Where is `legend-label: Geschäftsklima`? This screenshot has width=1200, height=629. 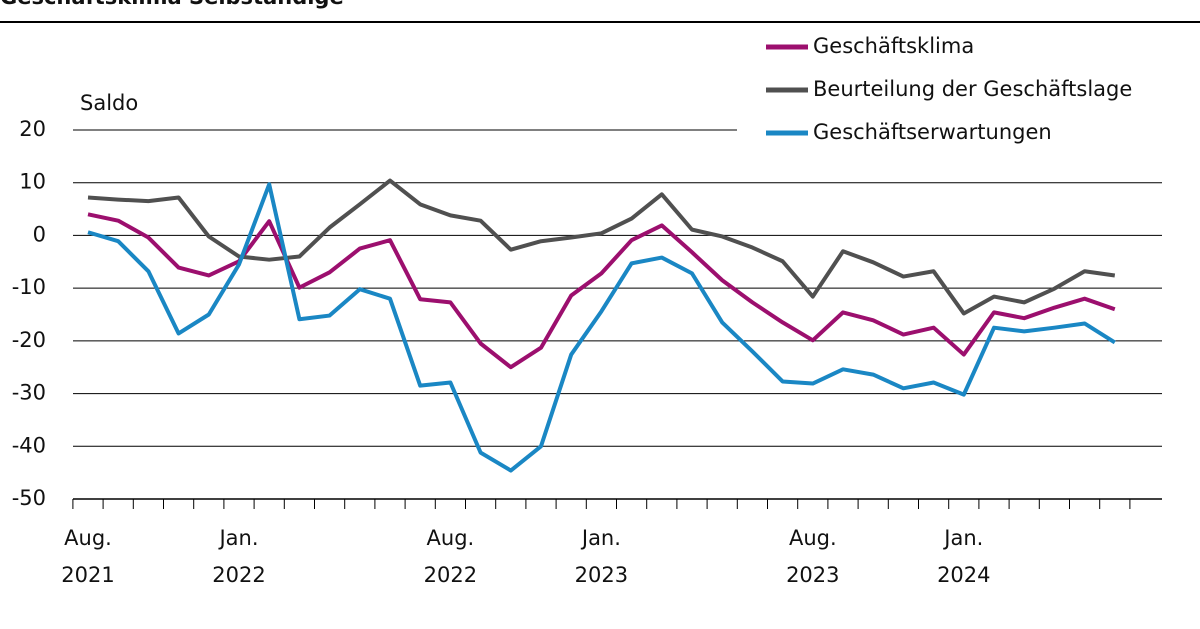
legend-label: Geschäftsklima is located at coordinates (893, 46).